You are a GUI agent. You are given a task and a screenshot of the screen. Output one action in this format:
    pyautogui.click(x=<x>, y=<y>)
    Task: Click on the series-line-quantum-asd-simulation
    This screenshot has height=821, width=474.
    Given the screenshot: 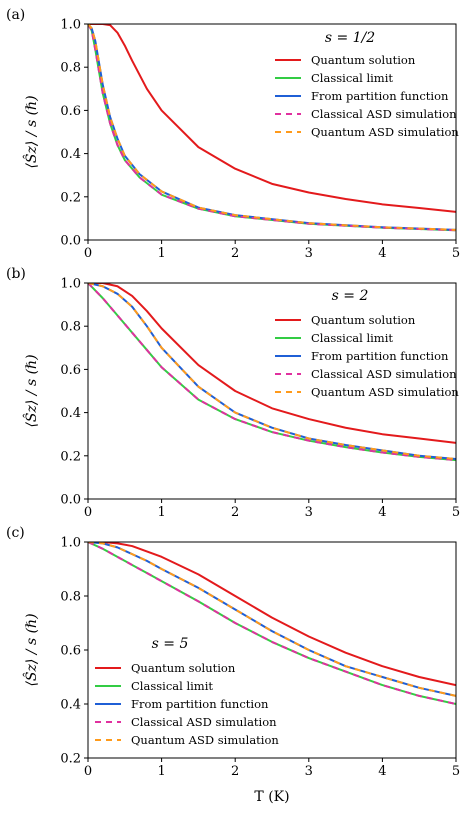 What is the action you would take?
    pyautogui.click(x=272, y=619)
    